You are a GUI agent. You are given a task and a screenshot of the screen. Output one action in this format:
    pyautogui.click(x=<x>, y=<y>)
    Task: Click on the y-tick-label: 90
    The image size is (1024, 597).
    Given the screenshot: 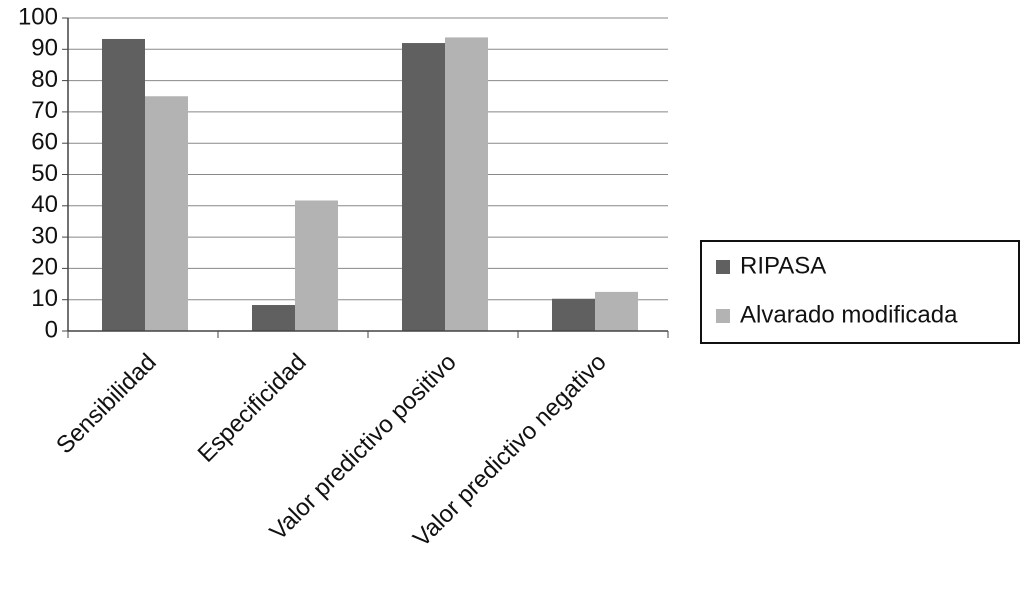 What is the action you would take?
    pyautogui.click(x=44, y=48)
    